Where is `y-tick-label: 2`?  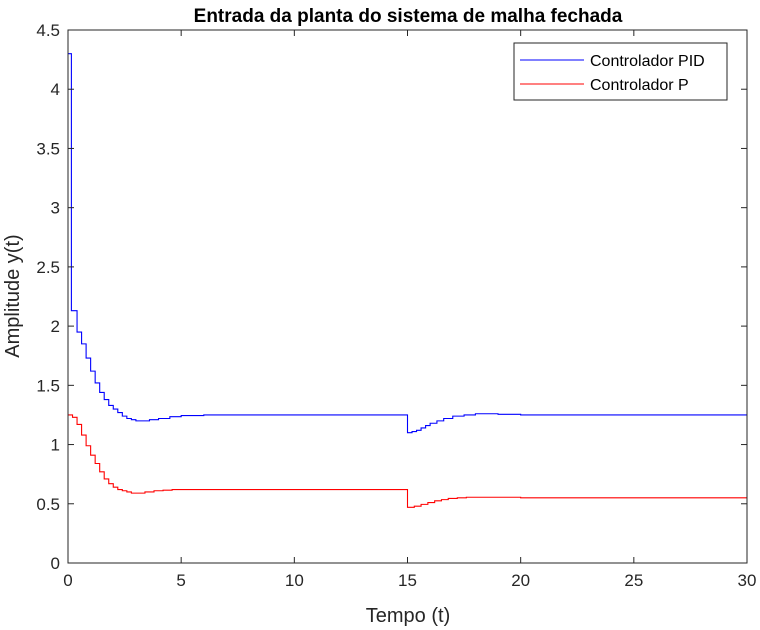
y-tick-label: 2 is located at coordinates (55, 326).